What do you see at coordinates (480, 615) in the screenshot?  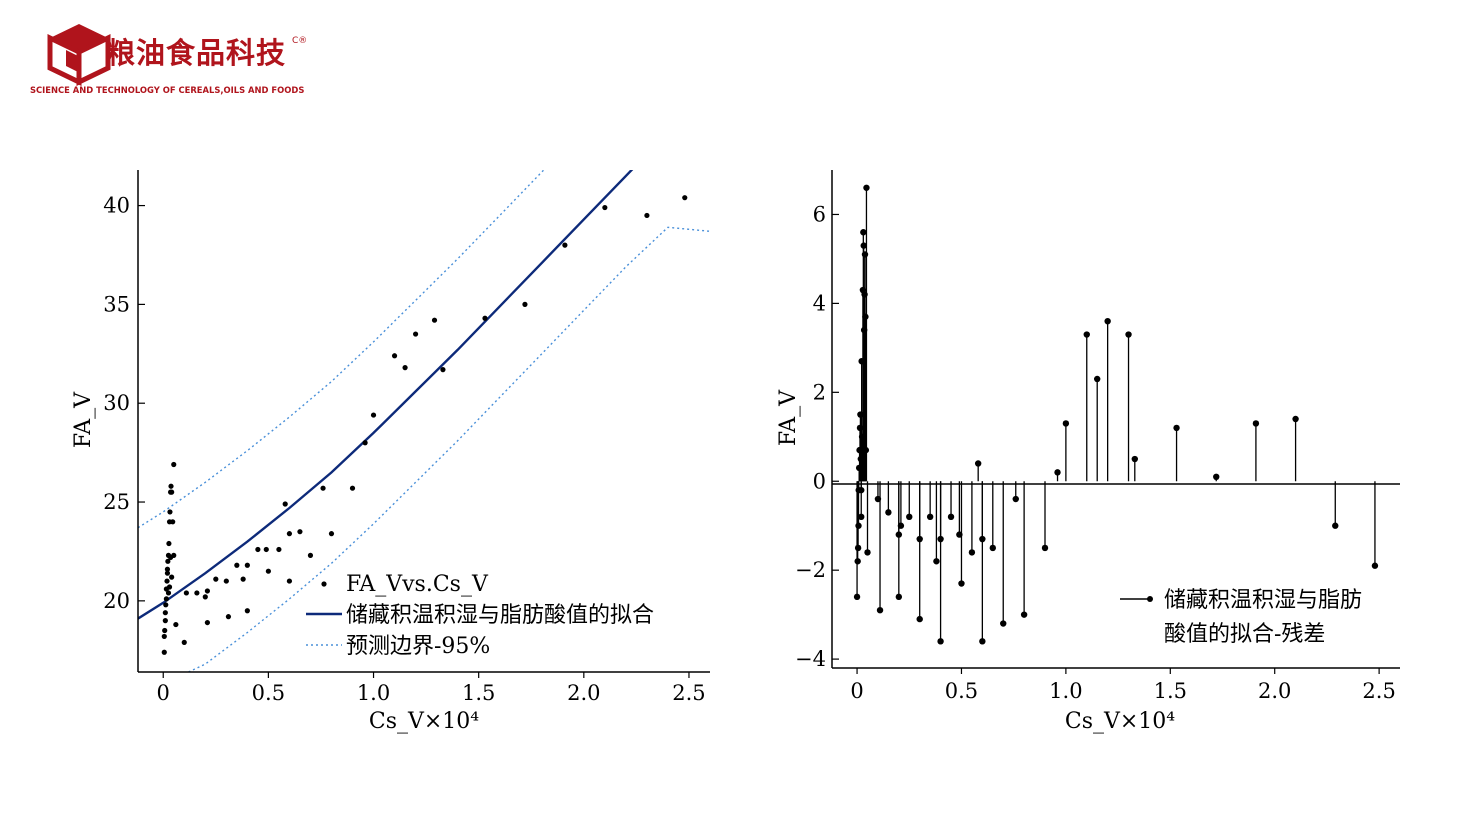 I see `left-legend: FA_Vvs.Cs_V 储藏积温积湿与脂肪酸值的拟合 预测边界-95%` at bounding box center [480, 615].